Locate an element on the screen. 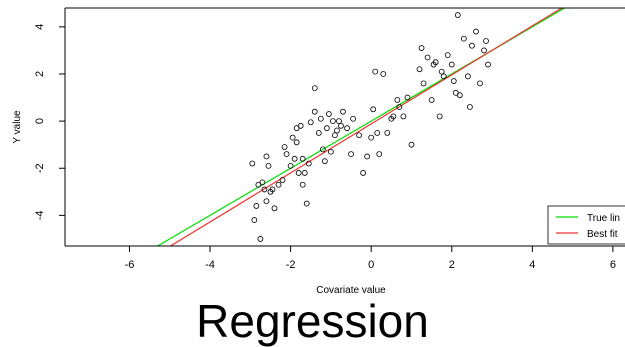 This screenshot has height=347, width=625. legend-box is located at coordinates (586, 225).